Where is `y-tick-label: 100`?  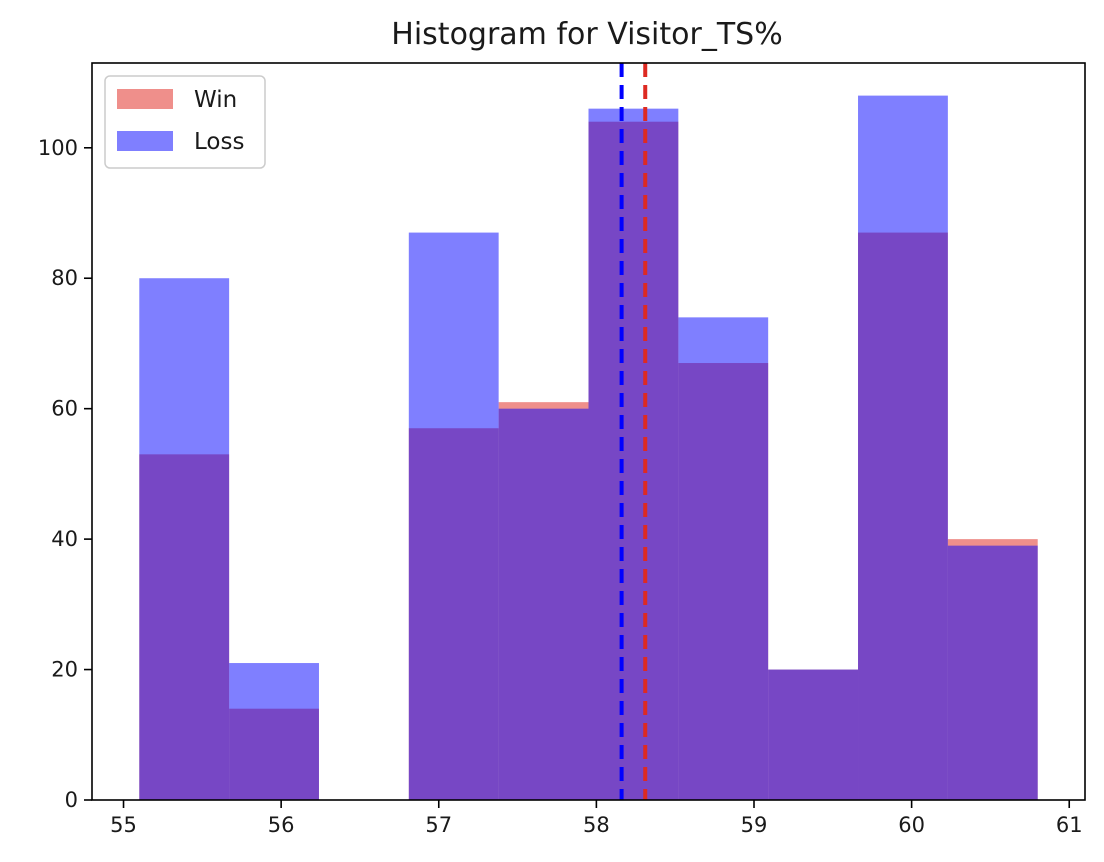
y-tick-label: 100 is located at coordinates (58, 148).